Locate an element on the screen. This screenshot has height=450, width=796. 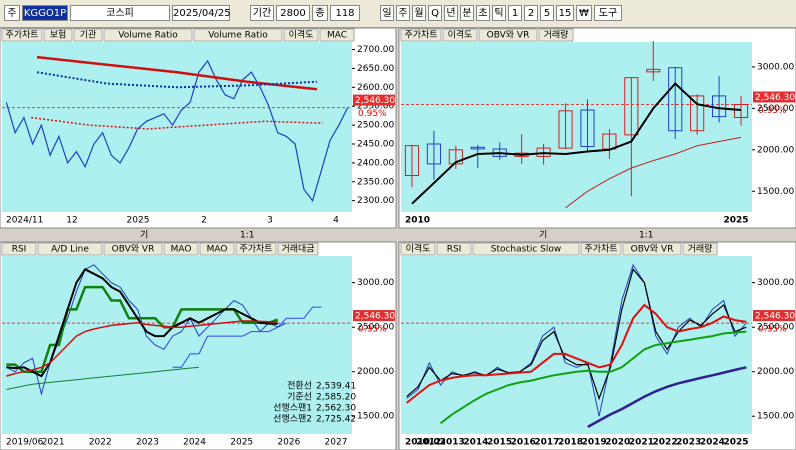
x-tick-label: 2 is located at coordinates (204, 221).